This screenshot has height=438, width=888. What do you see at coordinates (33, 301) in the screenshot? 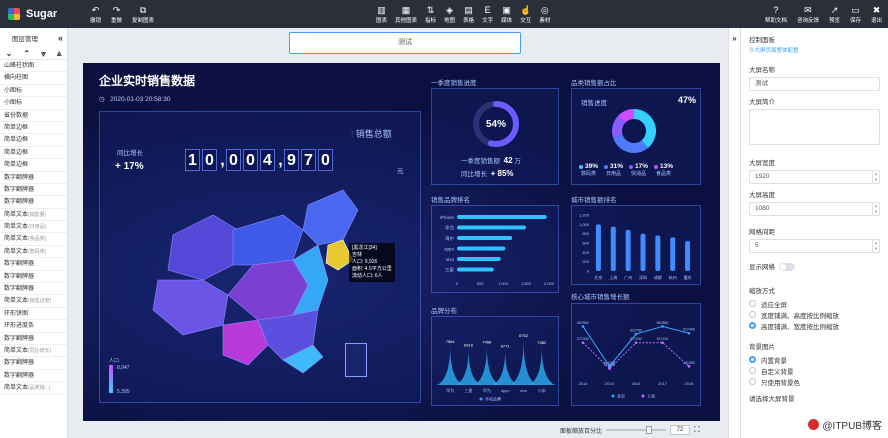
I see `layer-item: 简单文本(销售进度)` at bounding box center [33, 301].